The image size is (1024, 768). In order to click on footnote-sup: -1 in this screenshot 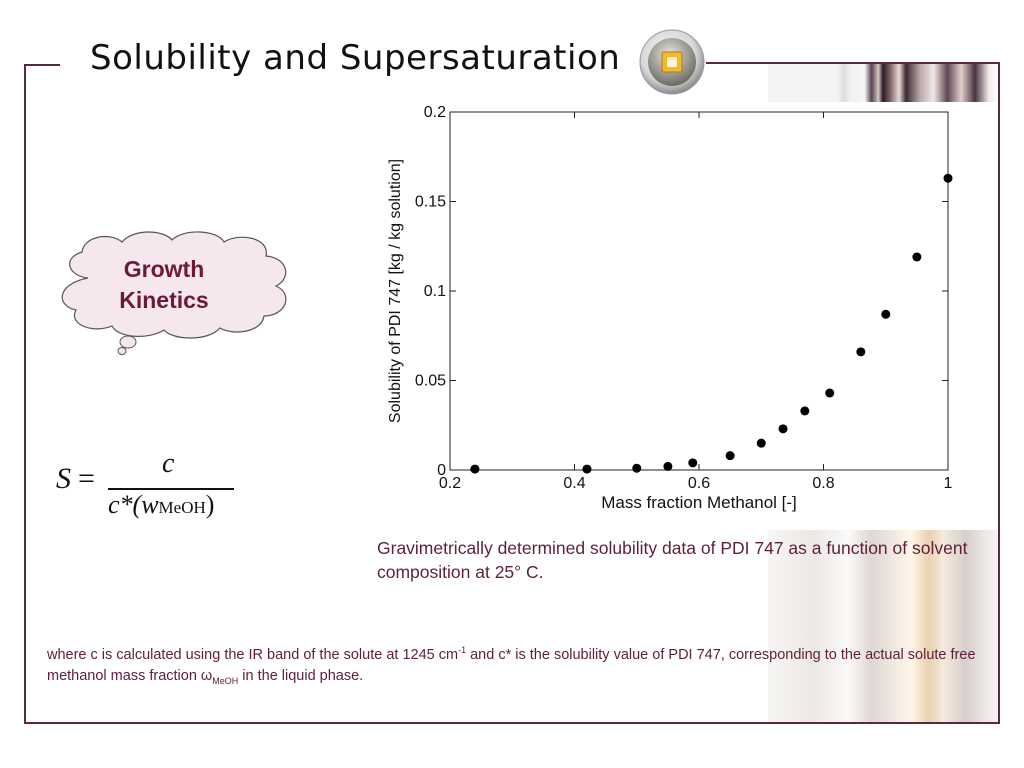, I will do `click(462, 650)`.